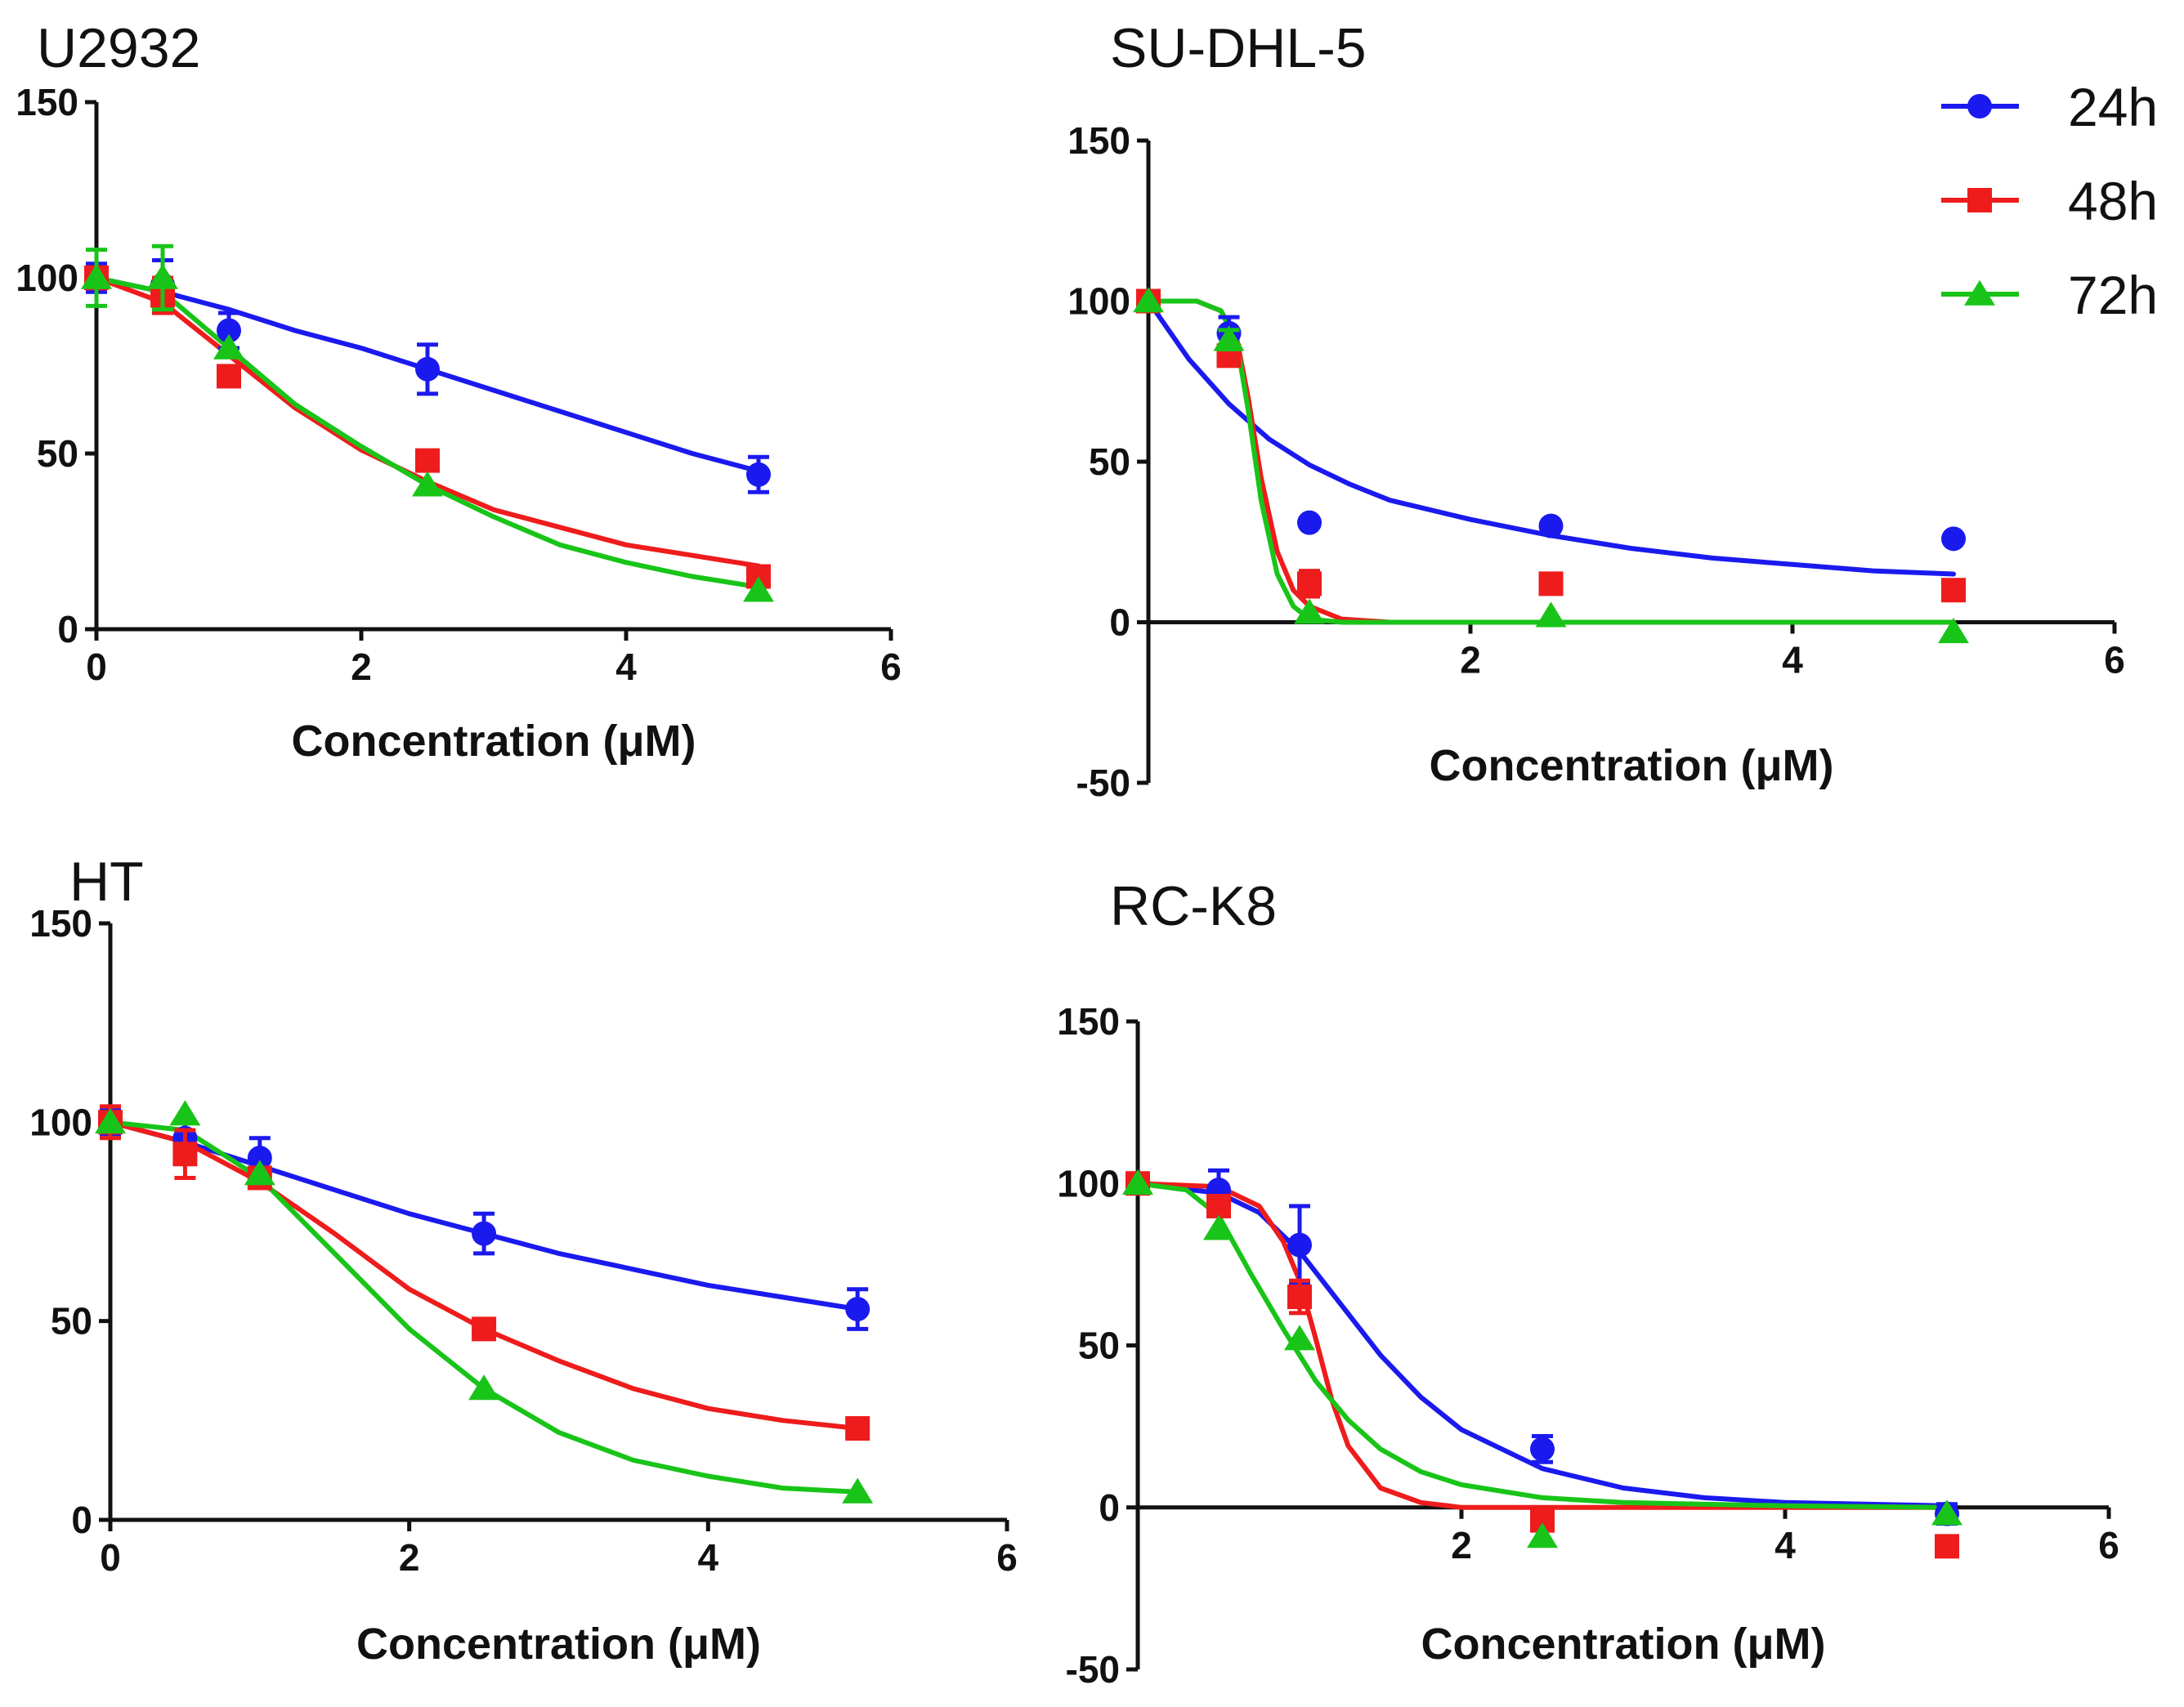 The image size is (2184, 1707). Describe the element at coordinates (1238, 48) in the screenshot. I see `panel-title: SU-DHL-5` at that location.